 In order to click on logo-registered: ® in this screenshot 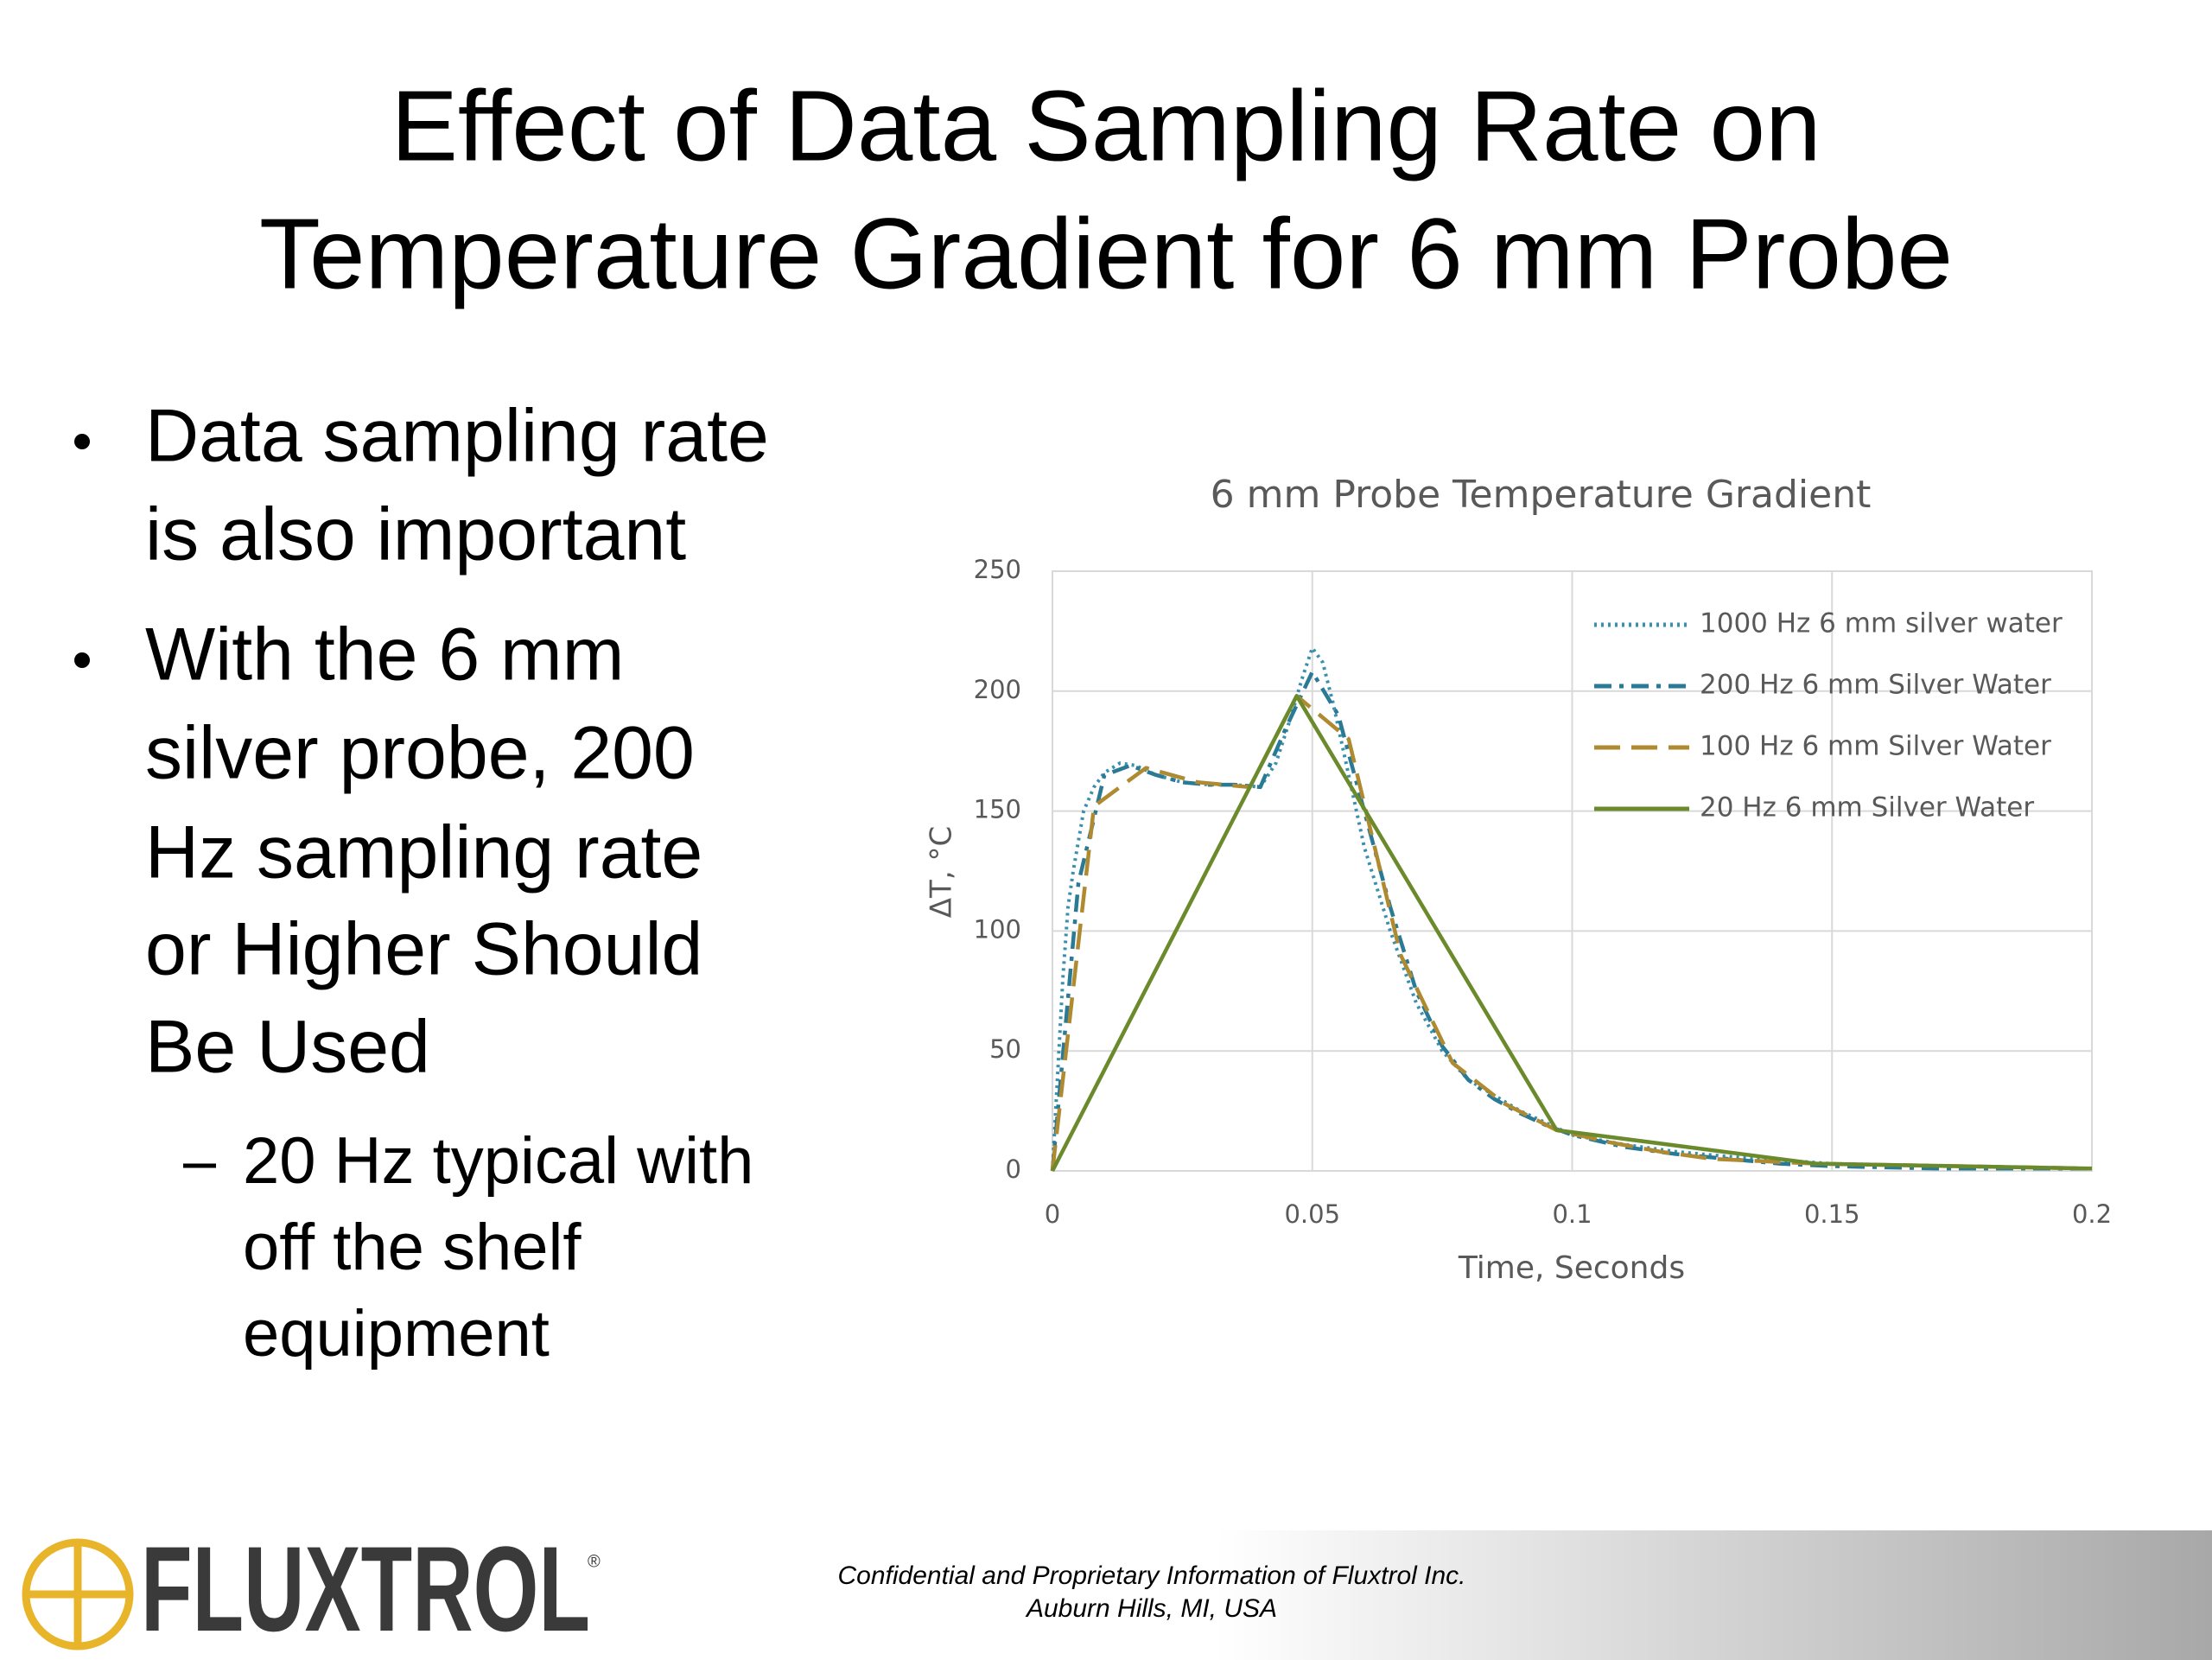, I will do `click(594, 1561)`.